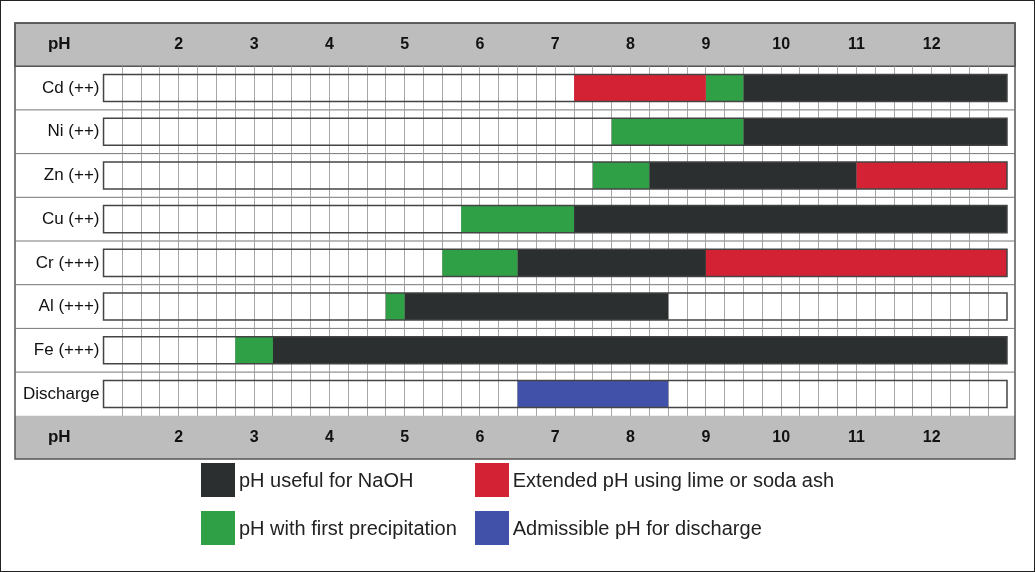  What do you see at coordinates (480, 44) in the screenshot?
I see `x2-tick-label: 6` at bounding box center [480, 44].